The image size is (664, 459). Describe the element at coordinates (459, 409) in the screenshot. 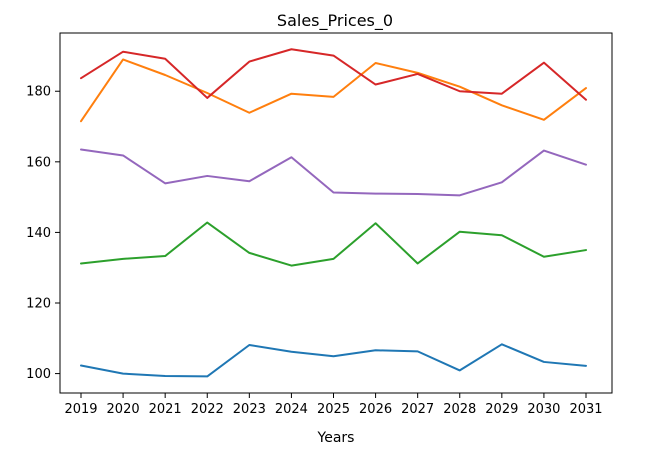

I see `x-tick-label: 2028` at that location.